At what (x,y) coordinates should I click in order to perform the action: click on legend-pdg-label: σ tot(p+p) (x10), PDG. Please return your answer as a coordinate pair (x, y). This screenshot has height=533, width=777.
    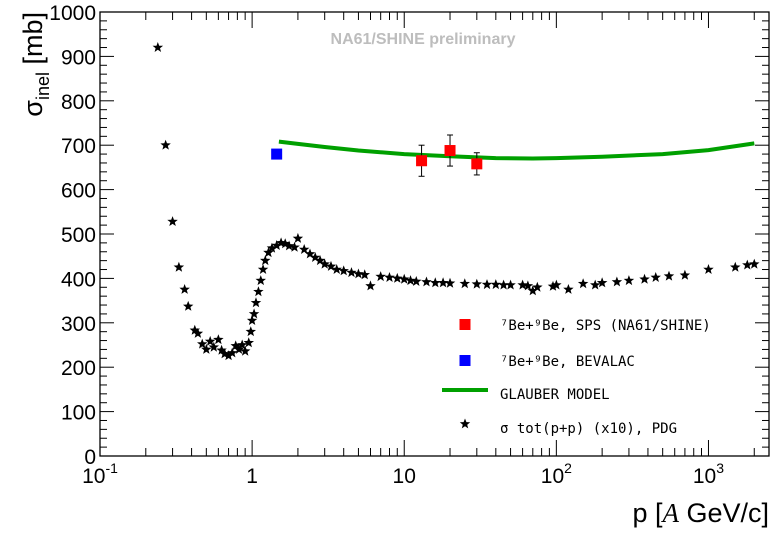
    Looking at the image, I should click on (588, 429).